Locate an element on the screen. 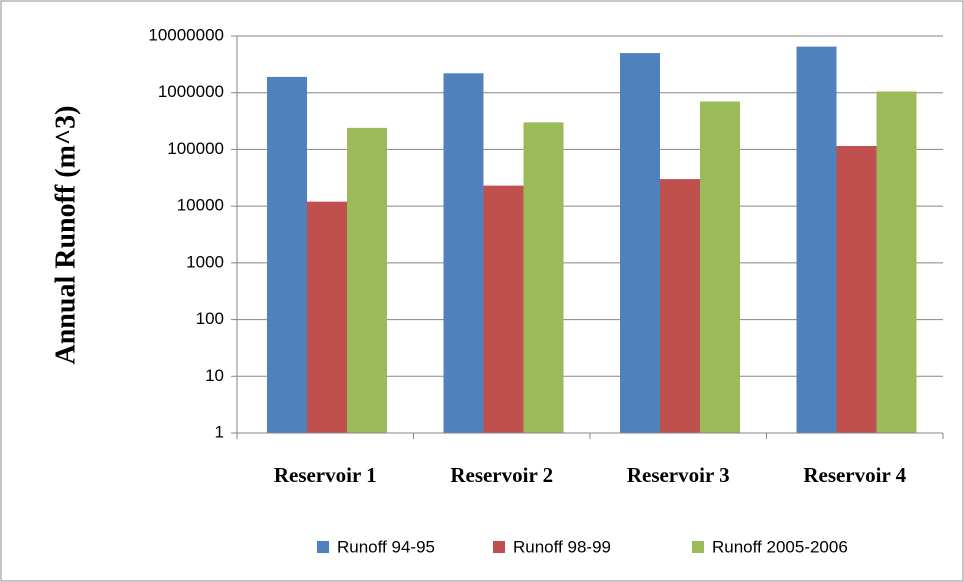  y-tick-label: 1 is located at coordinates (219, 431).